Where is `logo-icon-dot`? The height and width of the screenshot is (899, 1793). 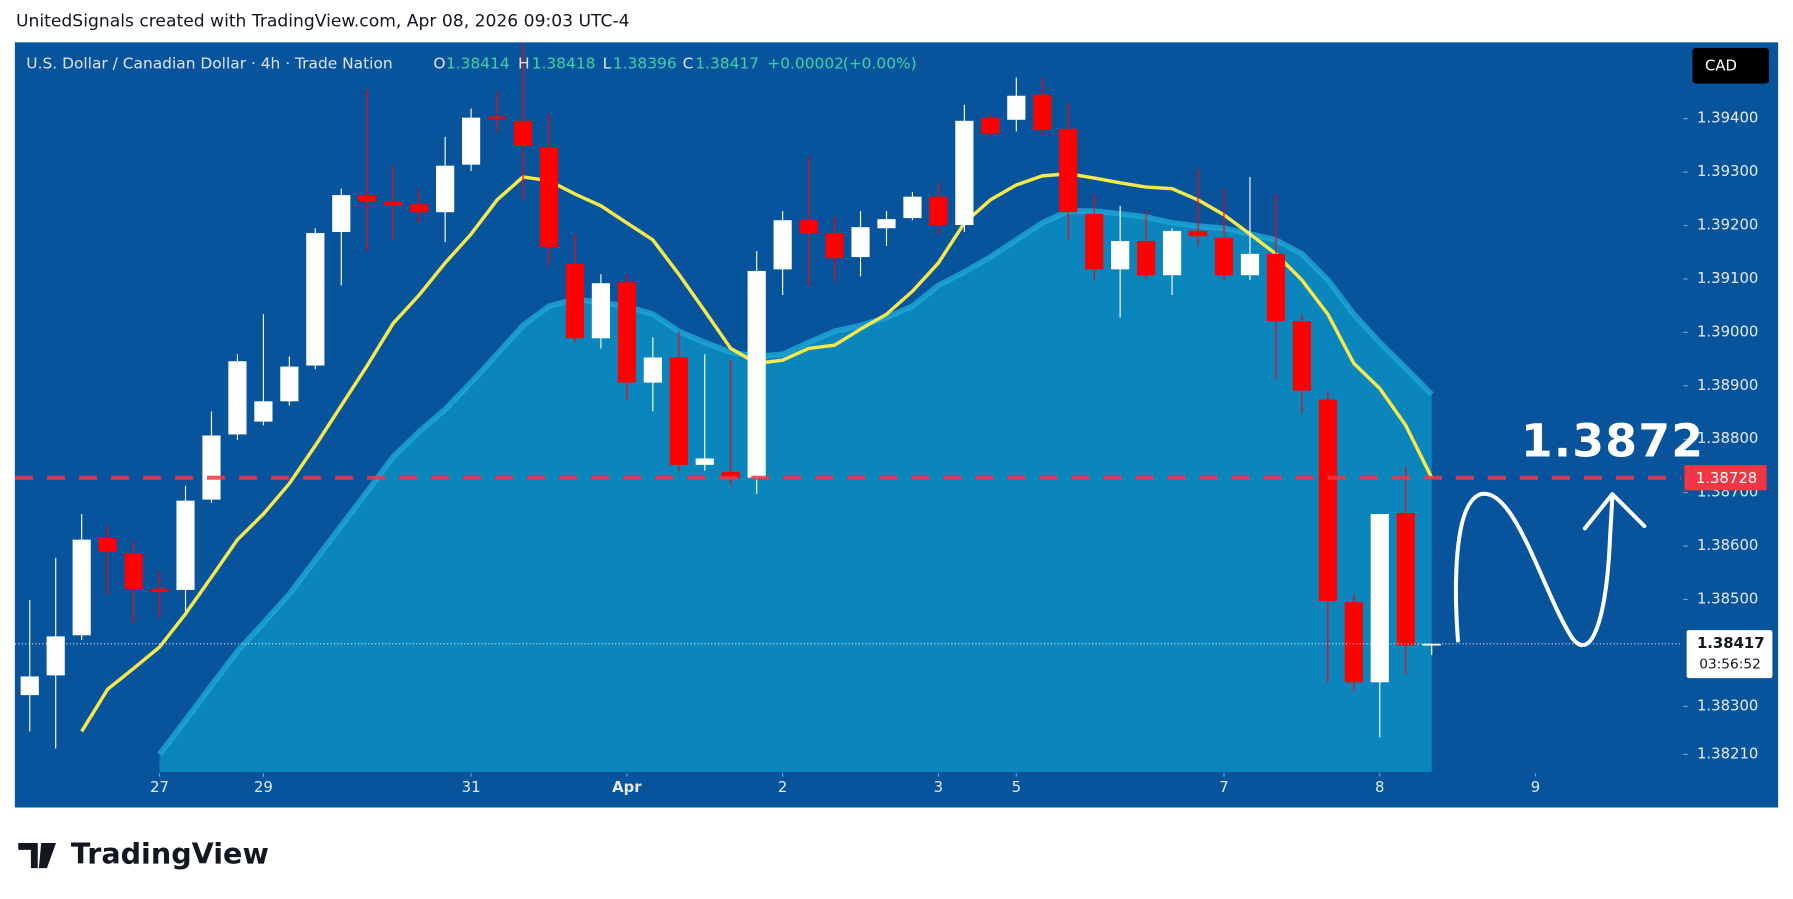 logo-icon-dot is located at coordinates (45, 847).